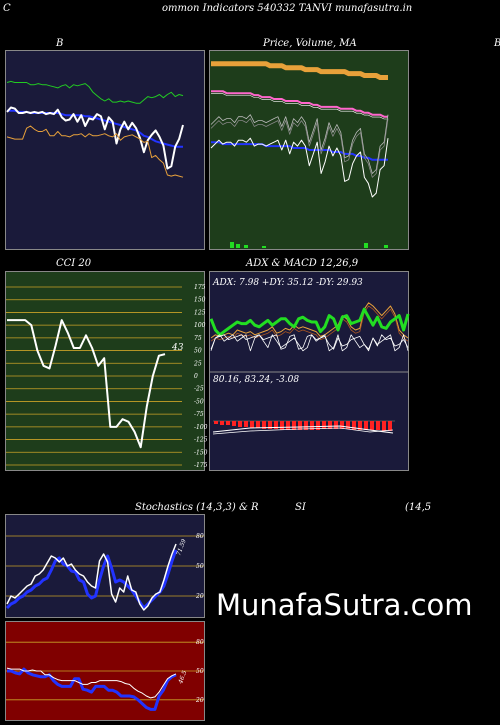  What do you see at coordinates (177, 348) in the screenshot?
I see `cci-last-label: 43` at bounding box center [177, 348].